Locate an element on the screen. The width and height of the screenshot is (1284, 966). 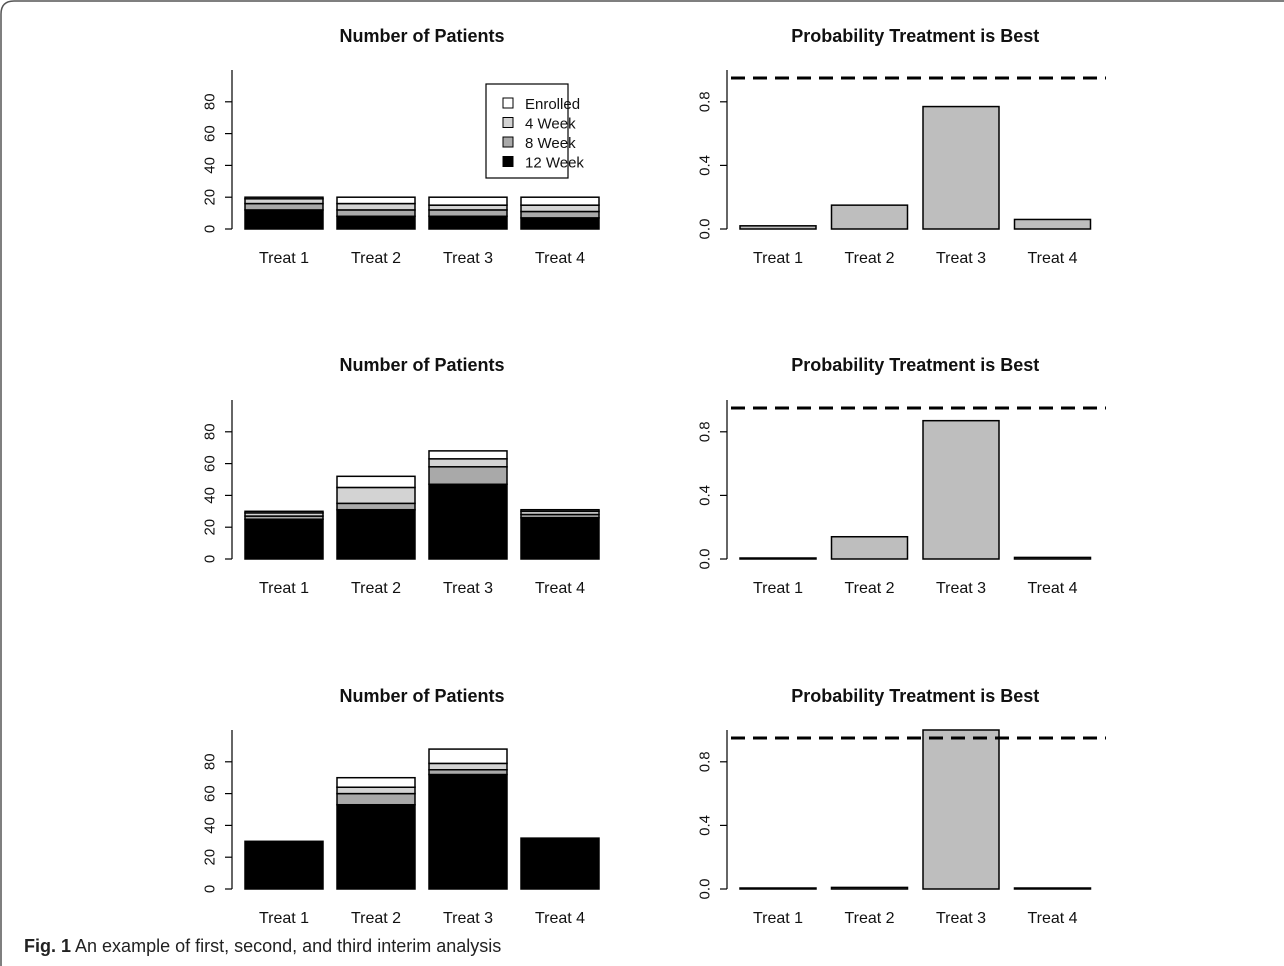
legend-entry: Enrolled is located at coordinates (552, 104).